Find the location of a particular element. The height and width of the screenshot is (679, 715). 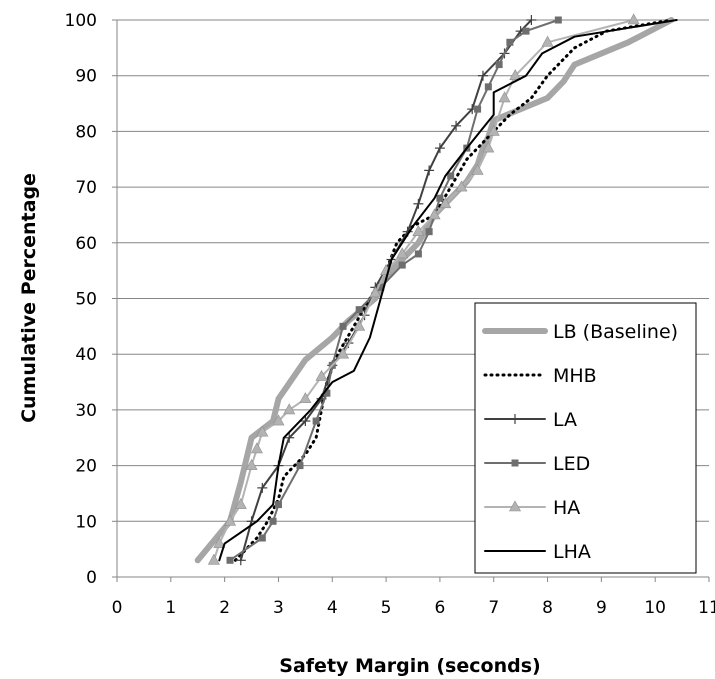

legend-label: LED is located at coordinates (571, 464).